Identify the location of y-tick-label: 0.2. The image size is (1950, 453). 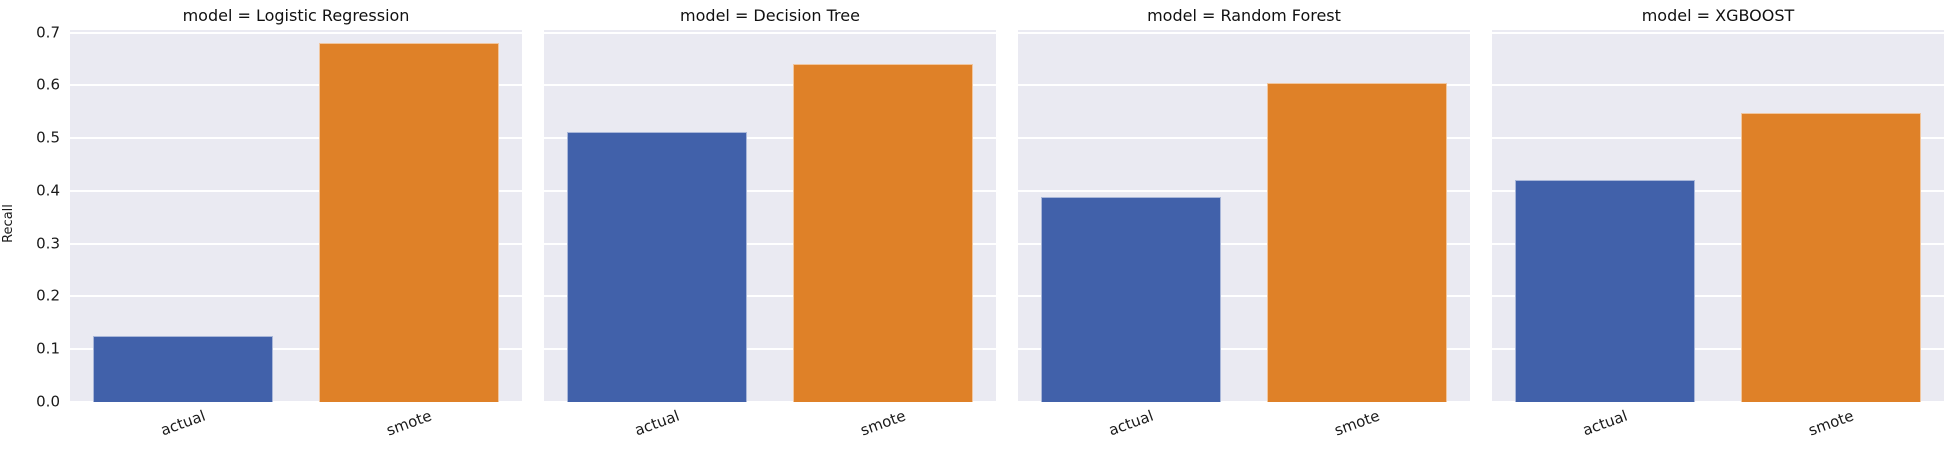
(48, 295).